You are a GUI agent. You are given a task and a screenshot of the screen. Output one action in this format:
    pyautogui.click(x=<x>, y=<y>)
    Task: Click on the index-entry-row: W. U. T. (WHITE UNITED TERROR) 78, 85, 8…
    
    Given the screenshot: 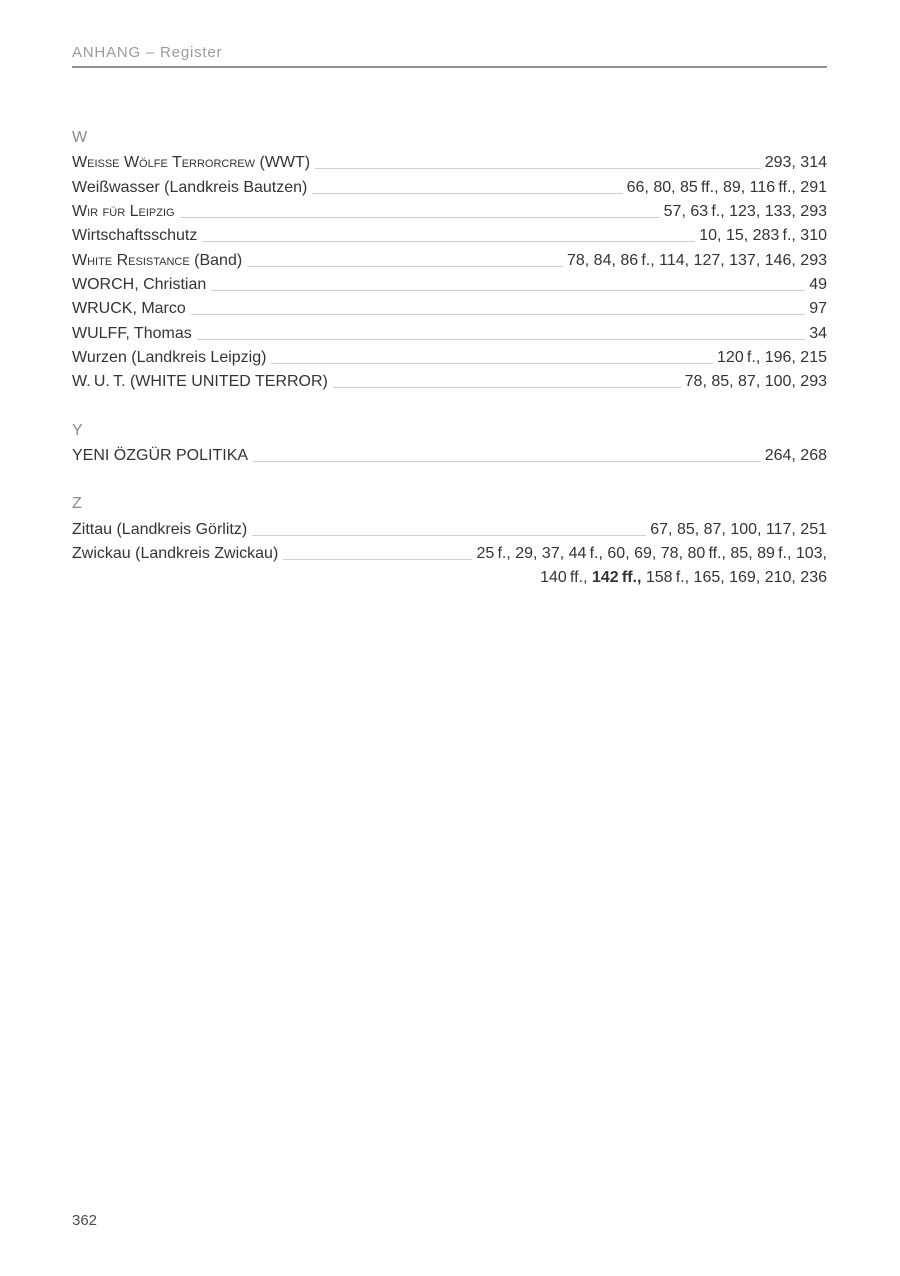 What is the action you would take?
    pyautogui.click(x=449, y=382)
    